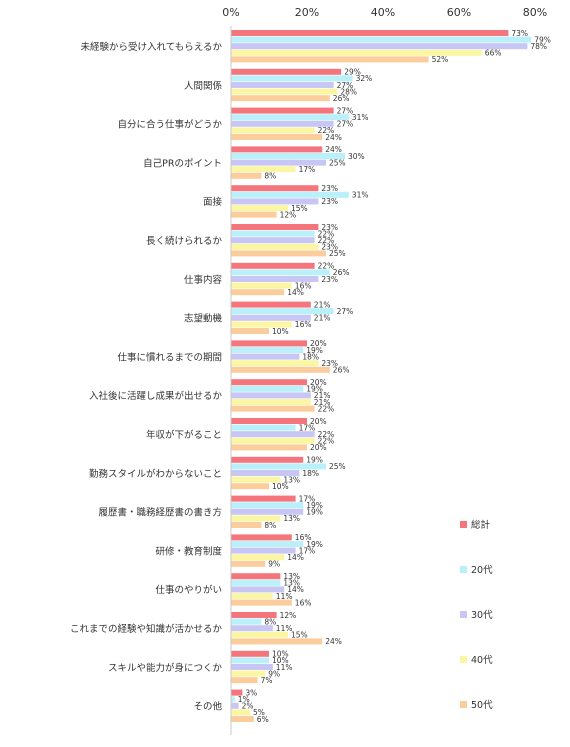 Image resolution: width=570 pixels, height=747 pixels. Describe the element at coordinates (188, 551) in the screenshot. I see `category-label: 研修・教育制度` at that location.